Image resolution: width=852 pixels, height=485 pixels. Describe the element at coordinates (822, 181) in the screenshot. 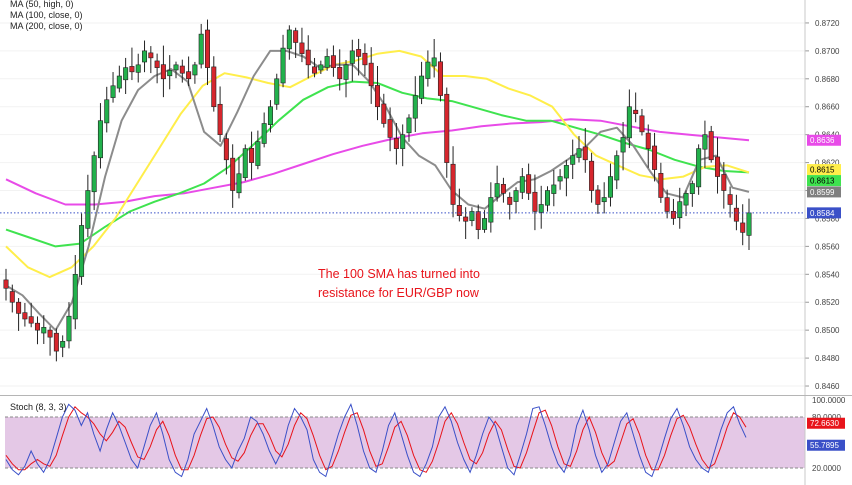

I see `price-tag-label: 0.8613` at that location.